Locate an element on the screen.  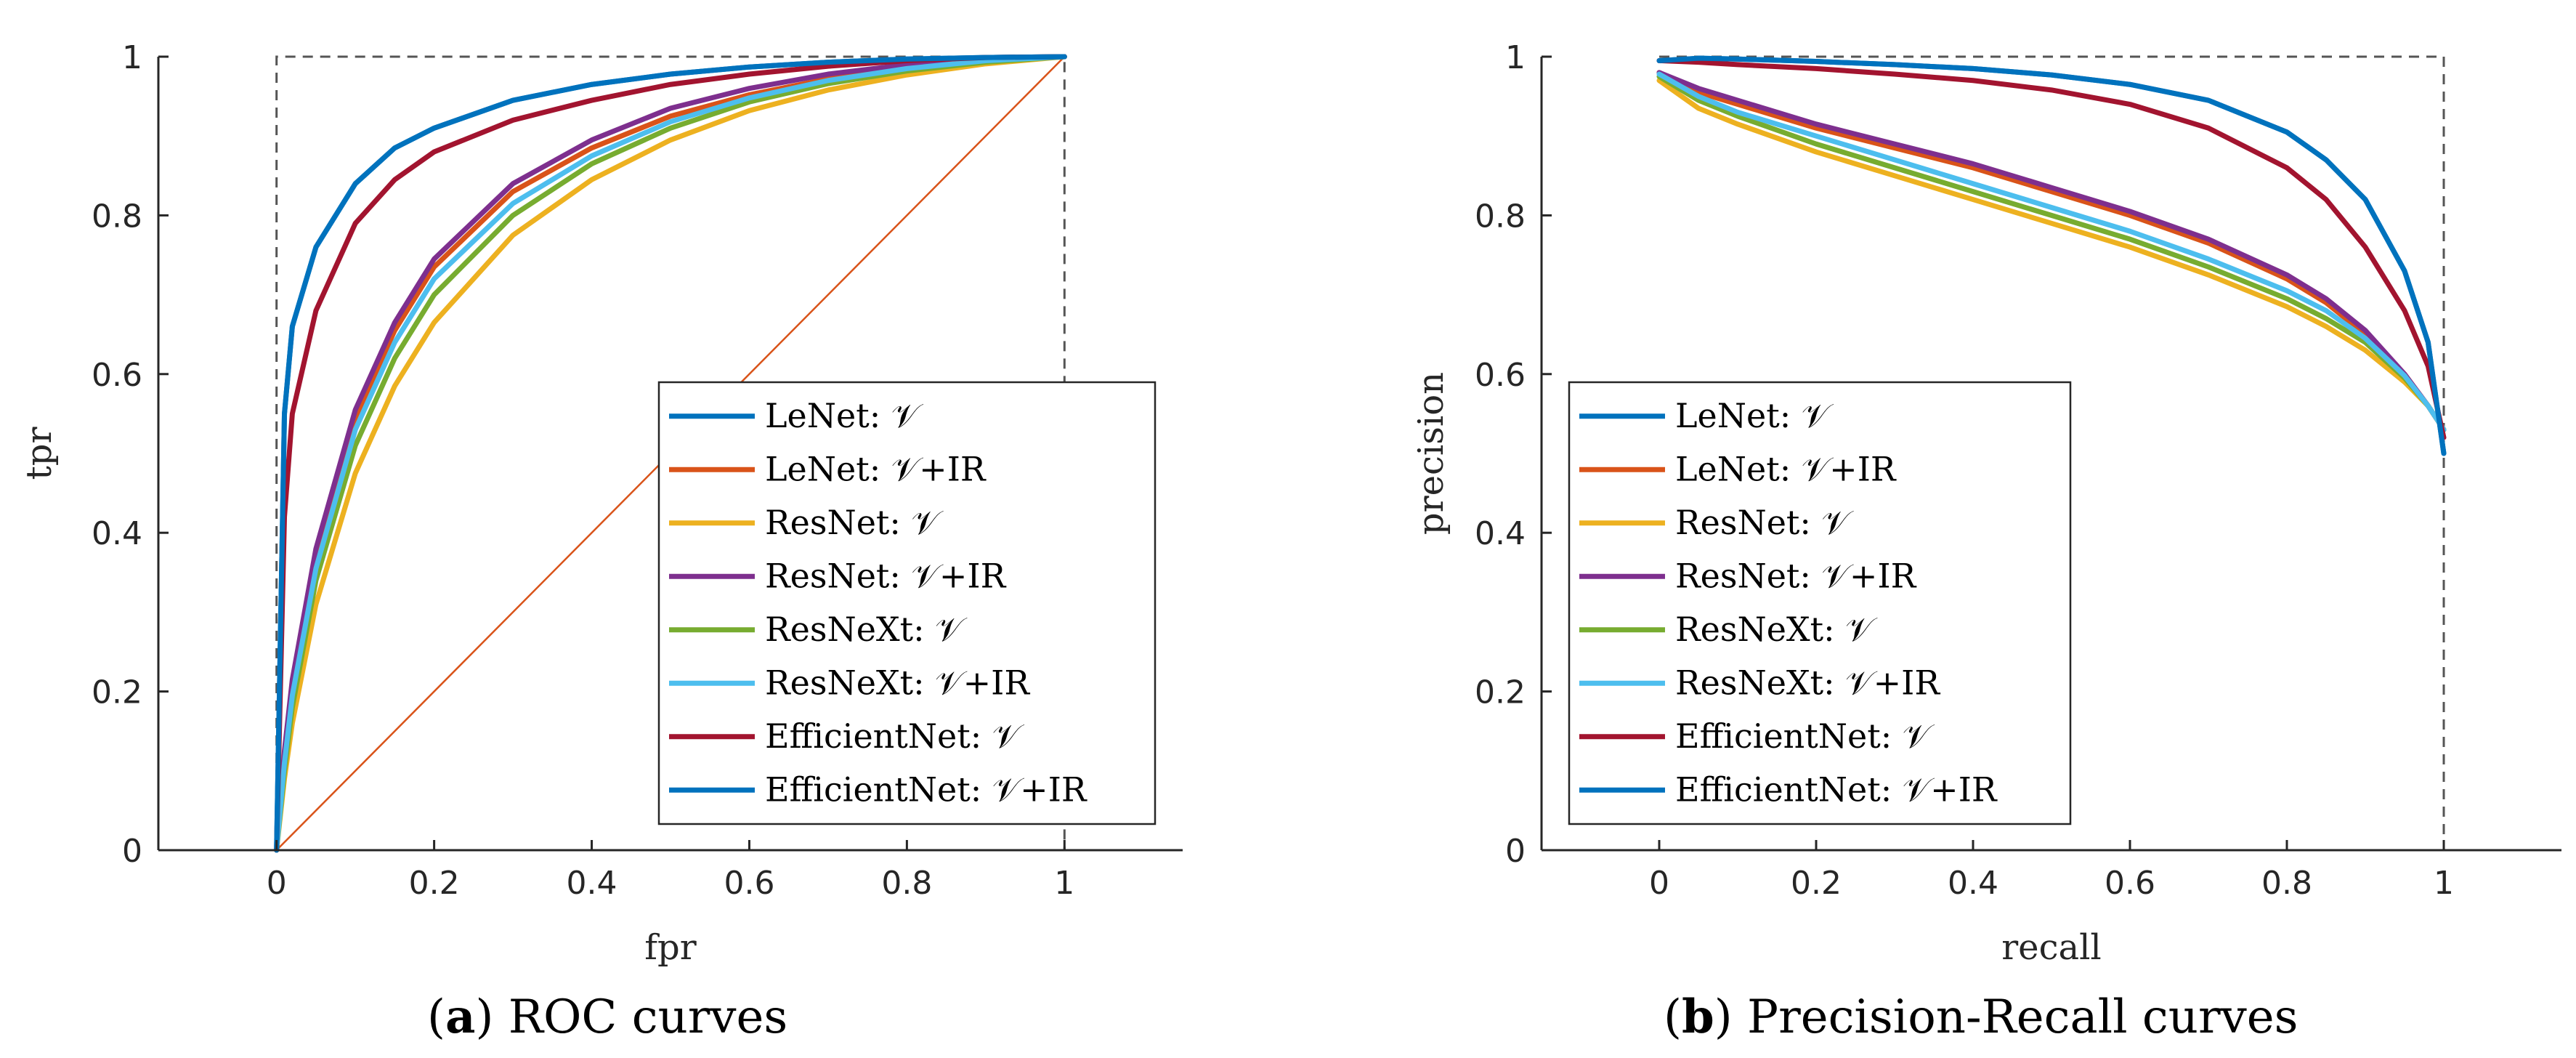
caption-pr-letter: b is located at coordinates (1698, 1017).